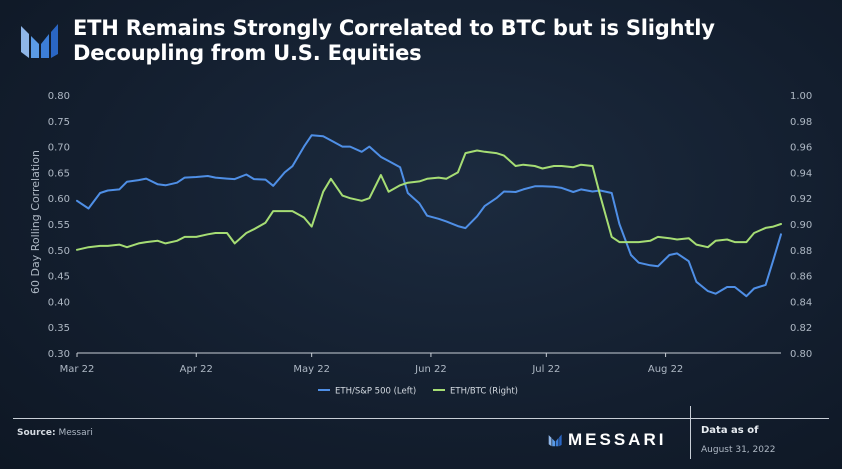  Describe the element at coordinates (801, 225) in the screenshot. I see `y-right-tick-label: 0.90` at that location.